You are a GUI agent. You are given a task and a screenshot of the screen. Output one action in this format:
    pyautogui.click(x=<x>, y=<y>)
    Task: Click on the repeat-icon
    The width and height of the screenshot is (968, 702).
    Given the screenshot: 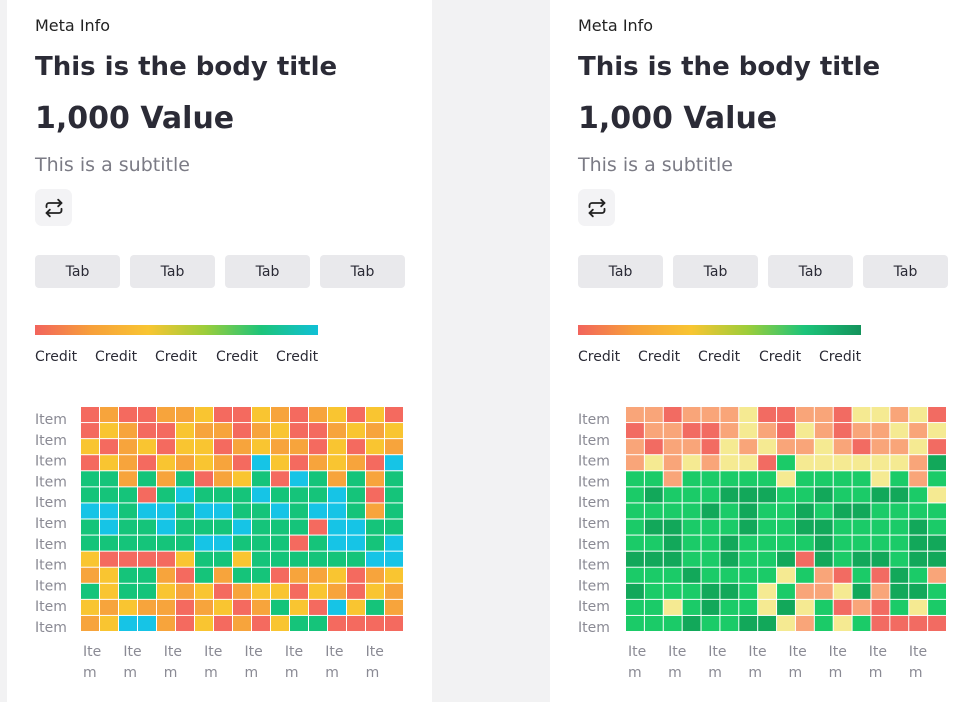 What is the action you would take?
    pyautogui.click(x=53, y=207)
    